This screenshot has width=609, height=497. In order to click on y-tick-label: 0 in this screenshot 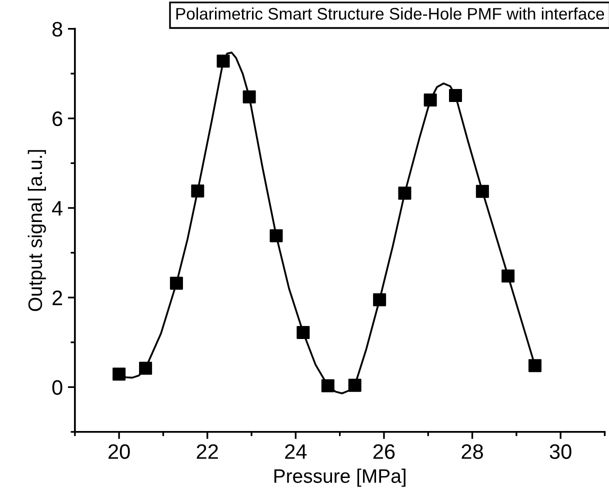, I will do `click(57, 387)`.